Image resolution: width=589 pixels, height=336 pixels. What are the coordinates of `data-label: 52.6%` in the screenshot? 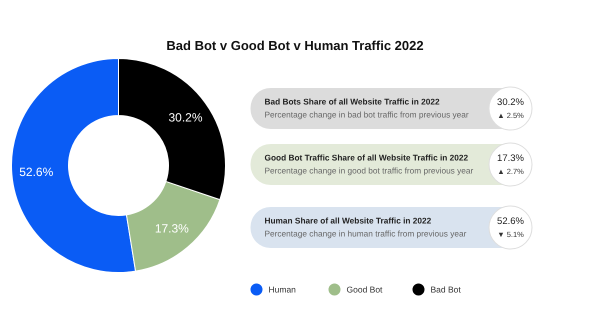 It's located at (36, 172).